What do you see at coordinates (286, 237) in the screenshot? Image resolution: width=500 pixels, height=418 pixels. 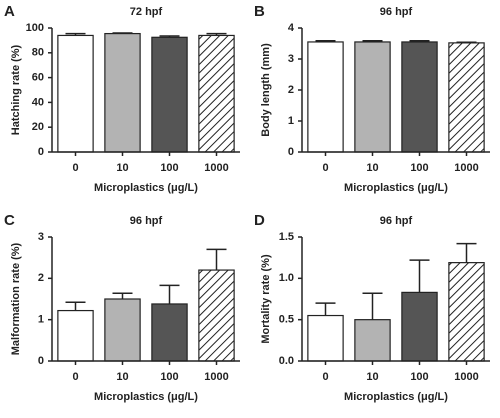 I see `y-tick-label: 1.5` at bounding box center [286, 237].